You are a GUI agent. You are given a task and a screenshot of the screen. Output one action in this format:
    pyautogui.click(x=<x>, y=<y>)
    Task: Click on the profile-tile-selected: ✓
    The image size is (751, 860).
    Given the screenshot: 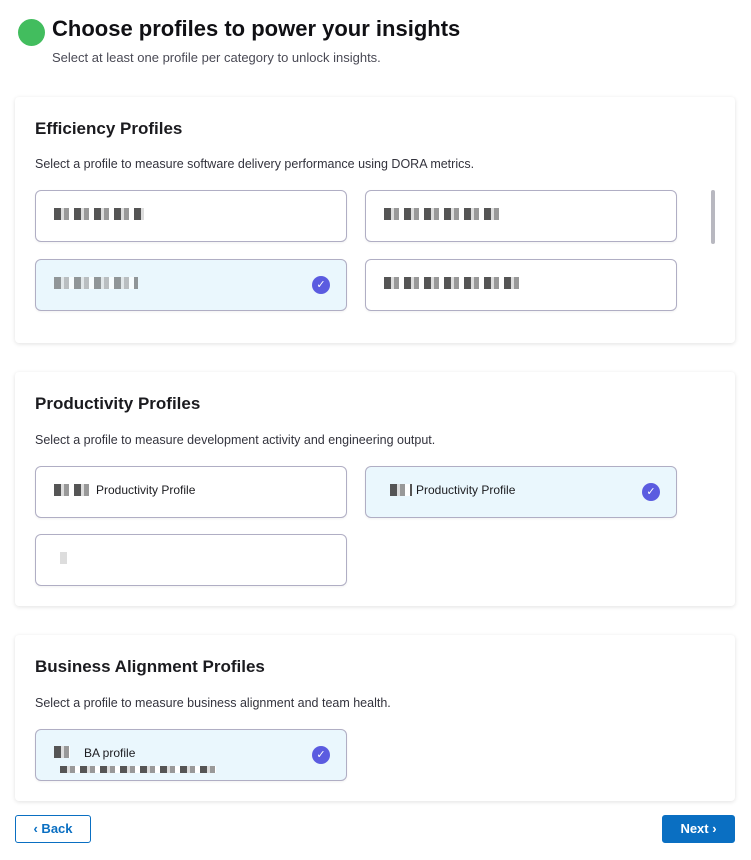 What is the action you would take?
    pyautogui.click(x=191, y=285)
    